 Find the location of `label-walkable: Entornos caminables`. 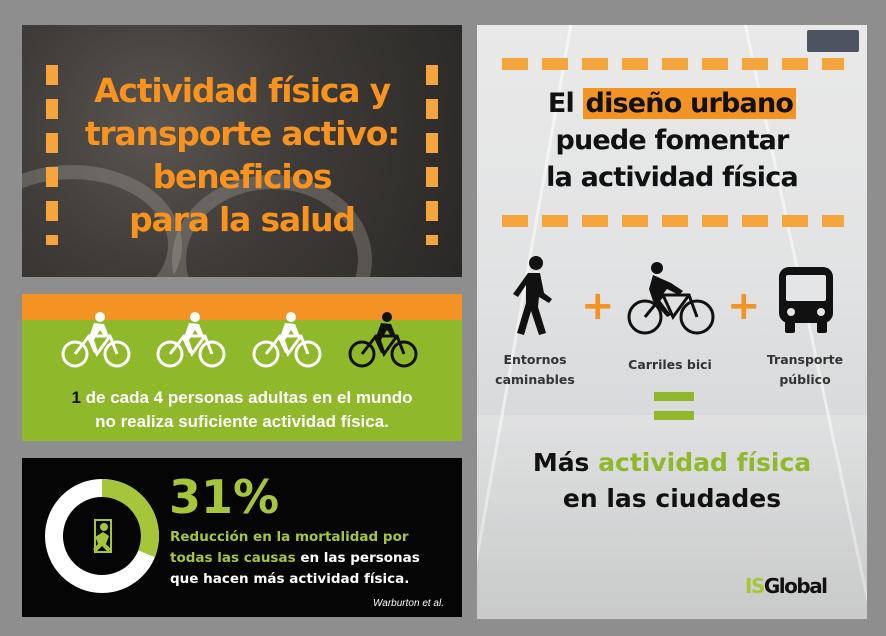

label-walkable: Entornos caminables is located at coordinates (535, 369).